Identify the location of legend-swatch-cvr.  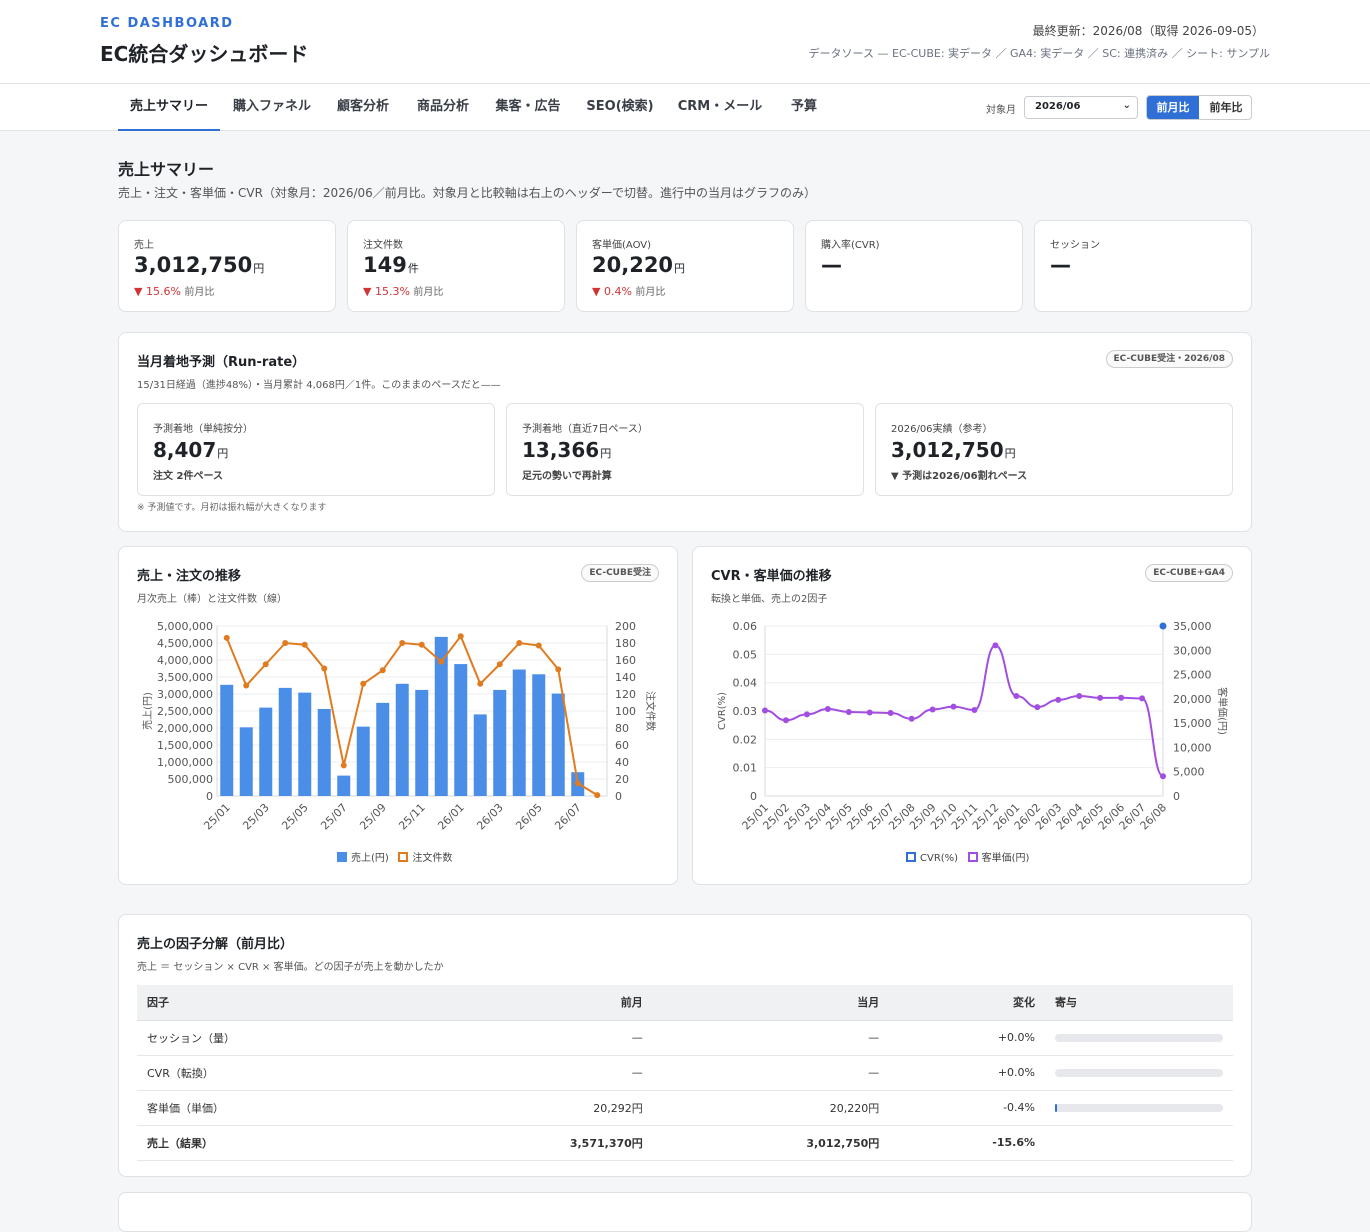
(911, 857).